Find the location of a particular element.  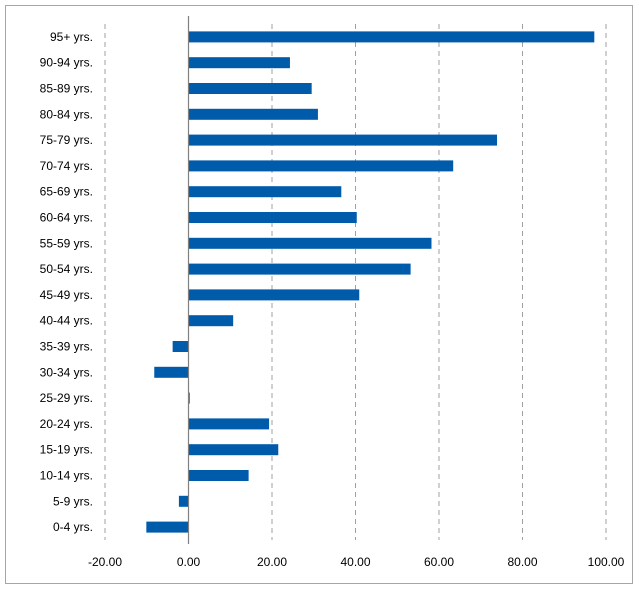

category-label: 25-29 yrs. is located at coordinates (66, 398).